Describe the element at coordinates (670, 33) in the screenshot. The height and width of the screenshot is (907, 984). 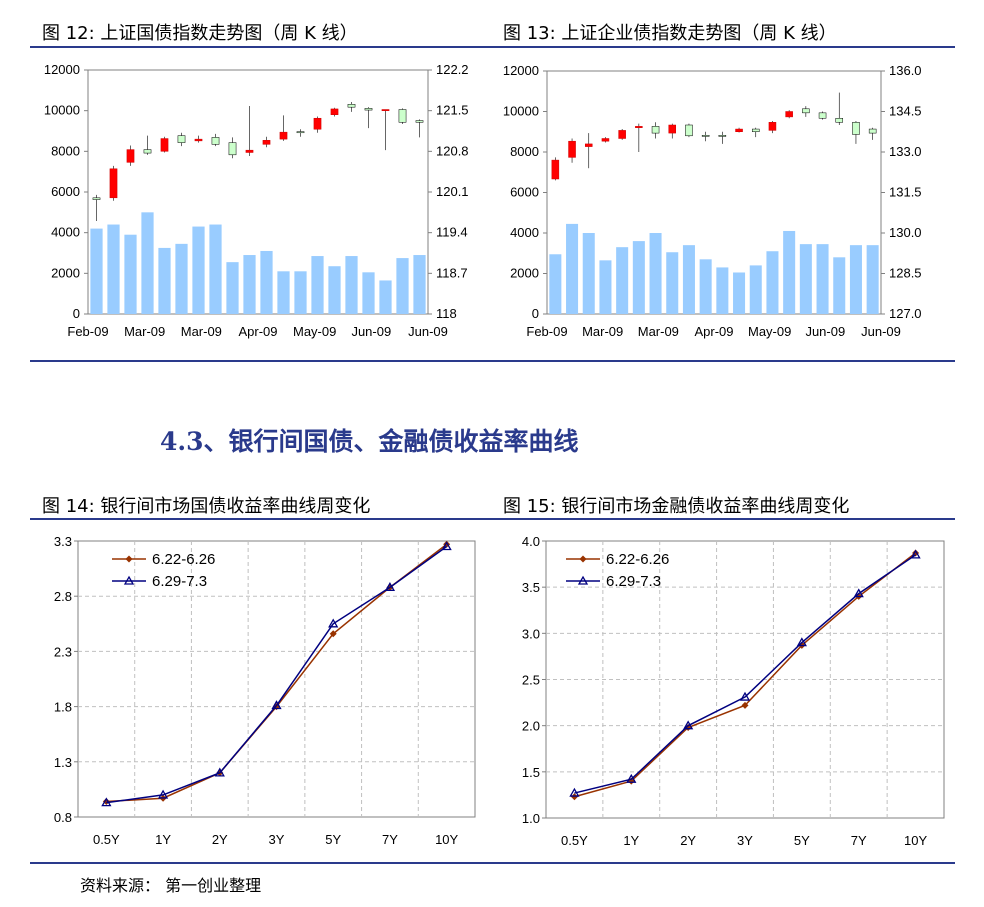
I see `figure-13-title: 图 13: 上证企业债指数走势图（周 K 线）` at that location.